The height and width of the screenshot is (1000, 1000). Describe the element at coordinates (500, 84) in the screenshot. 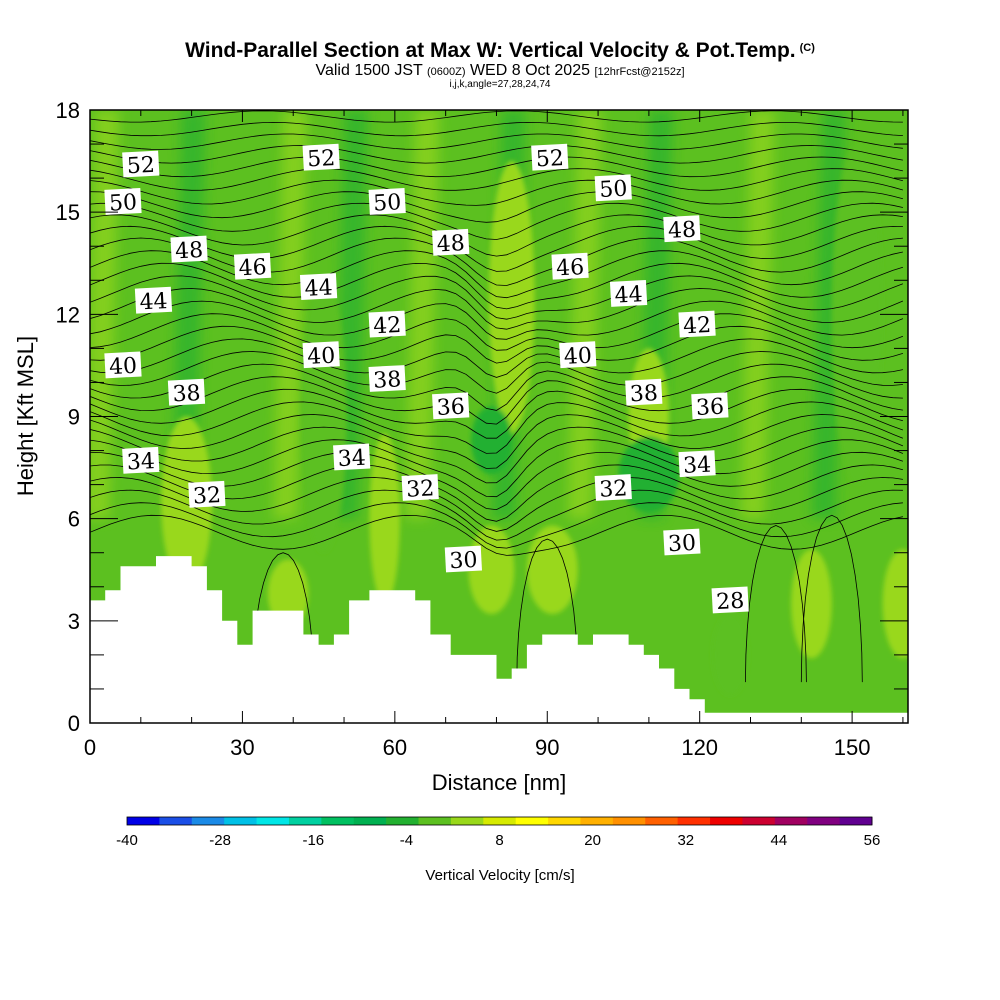

I see `grid-indices: i,j,k,angle=27,28,24,74` at that location.